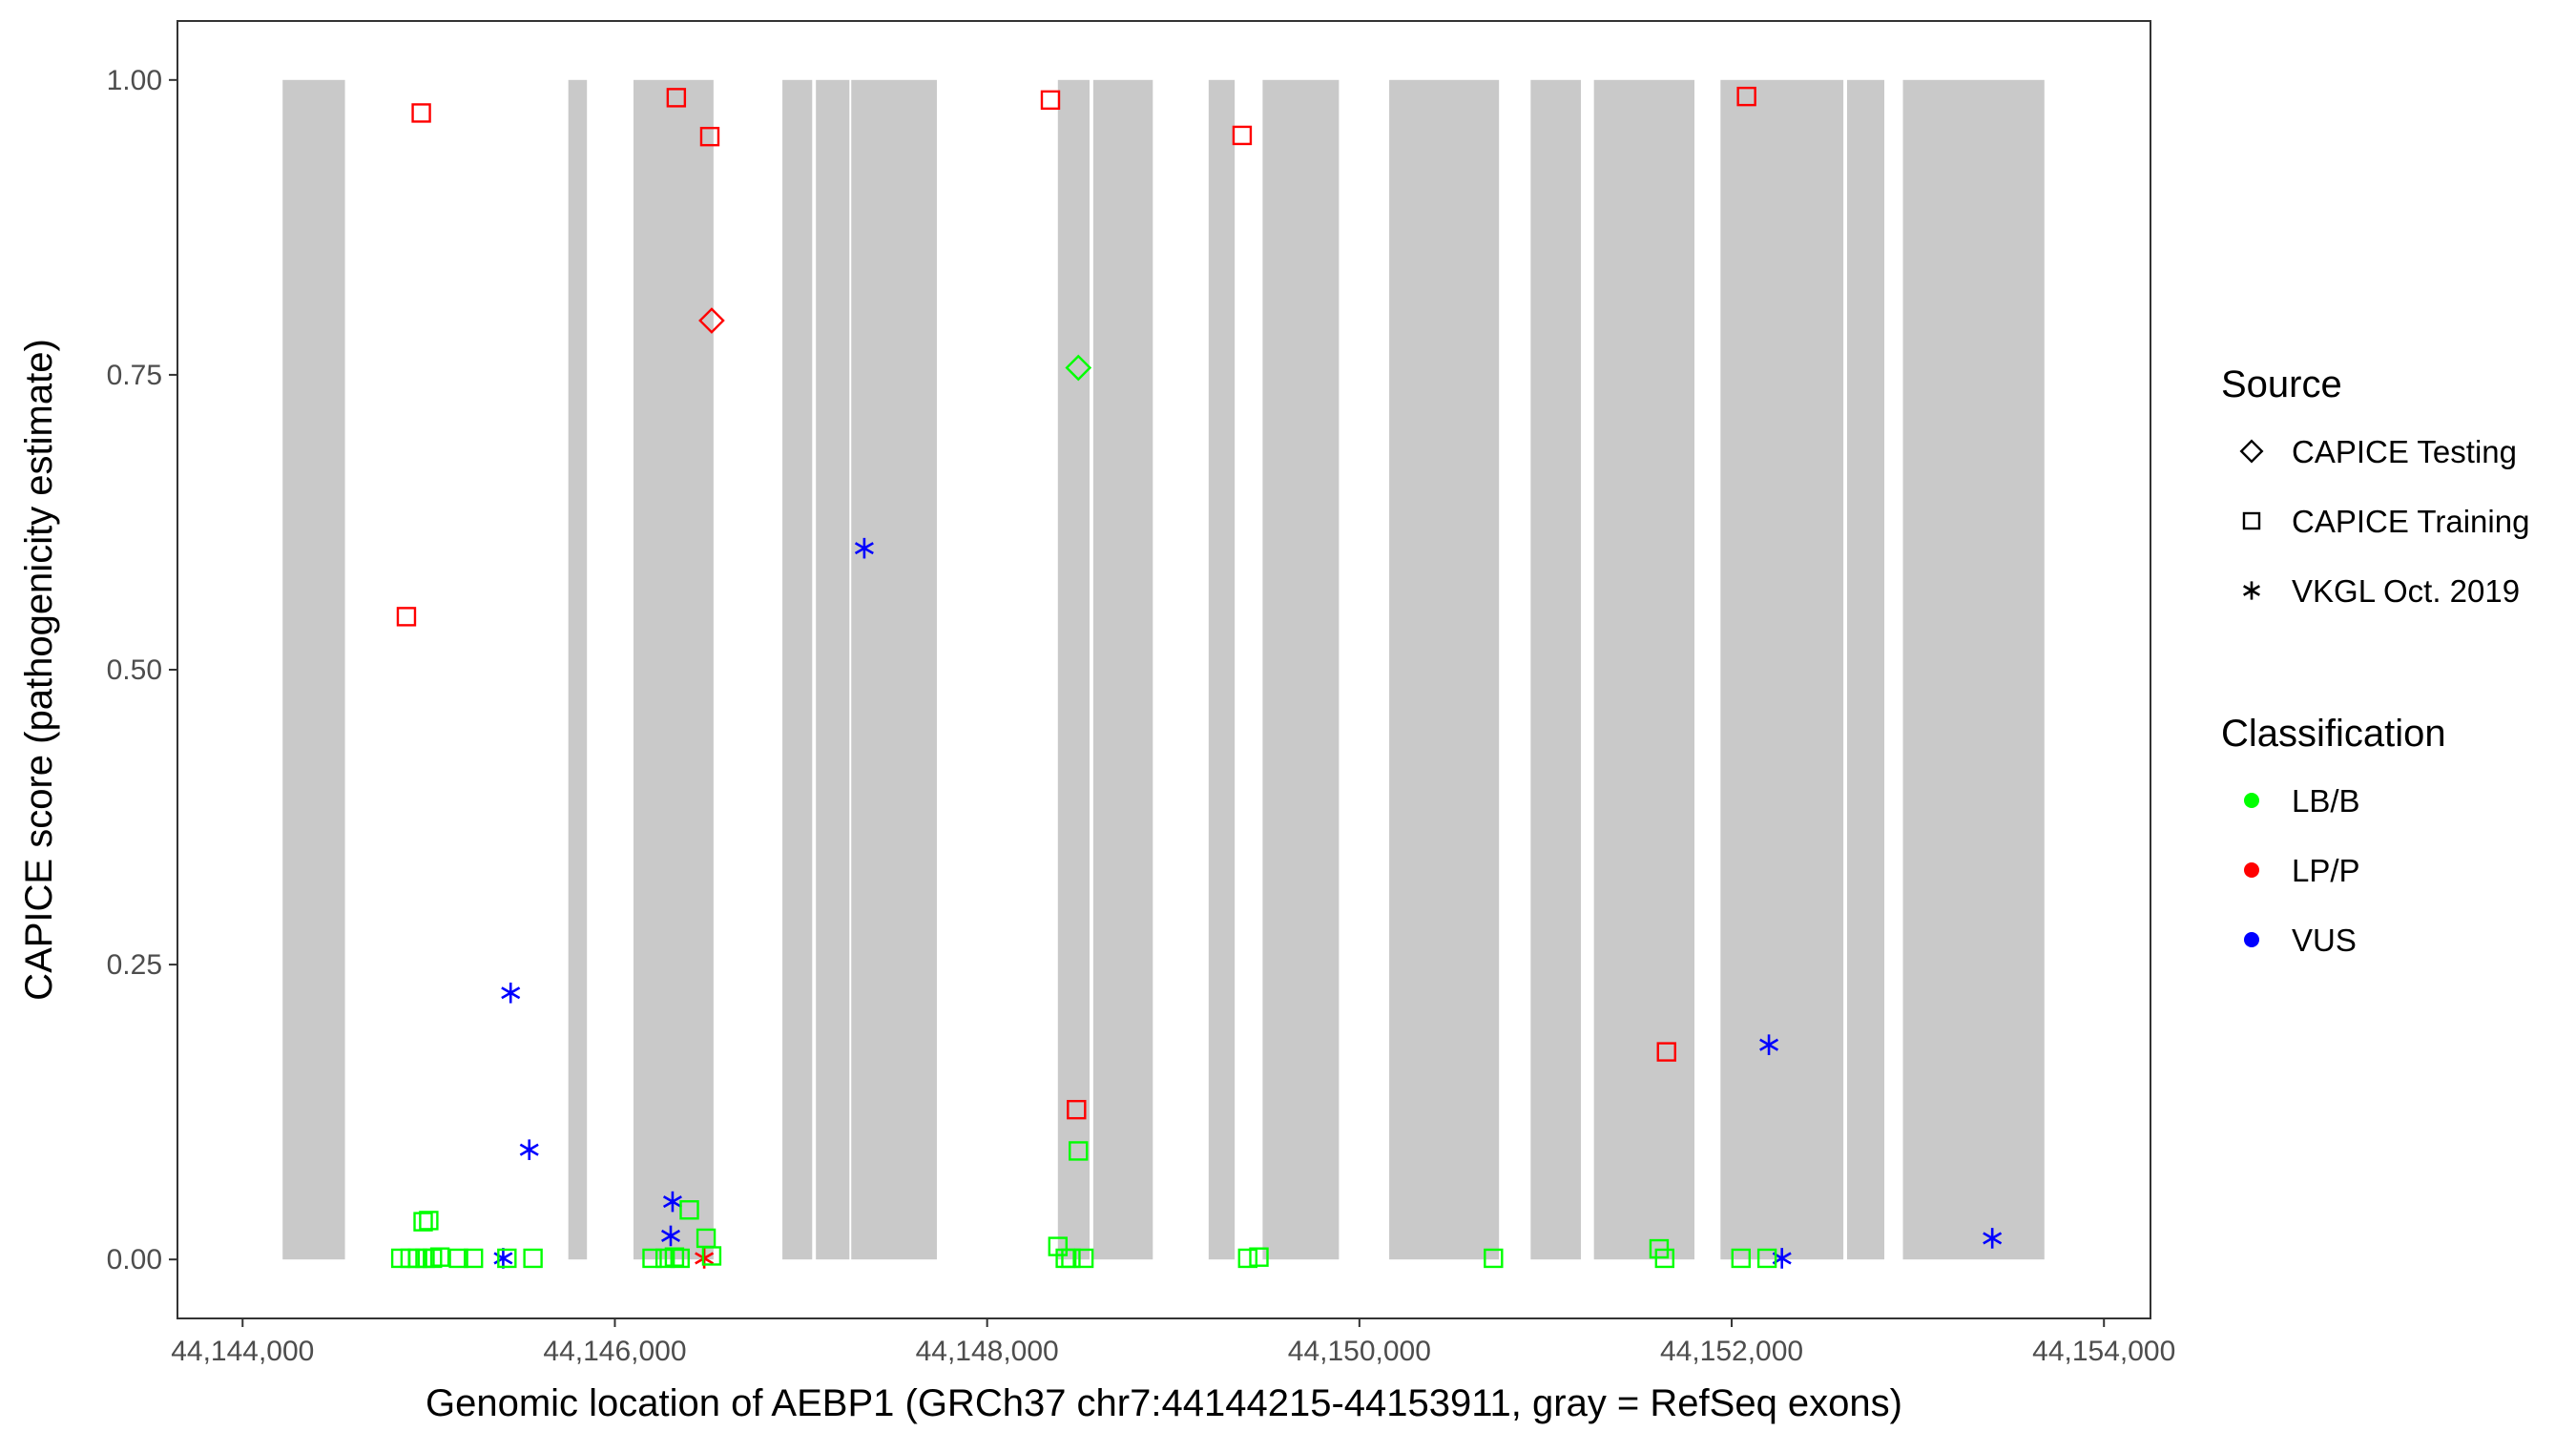 Image resolution: width=2576 pixels, height=1431 pixels. Describe the element at coordinates (987, 1351) in the screenshot. I see `x-tick-label: 44,148,000` at that location.